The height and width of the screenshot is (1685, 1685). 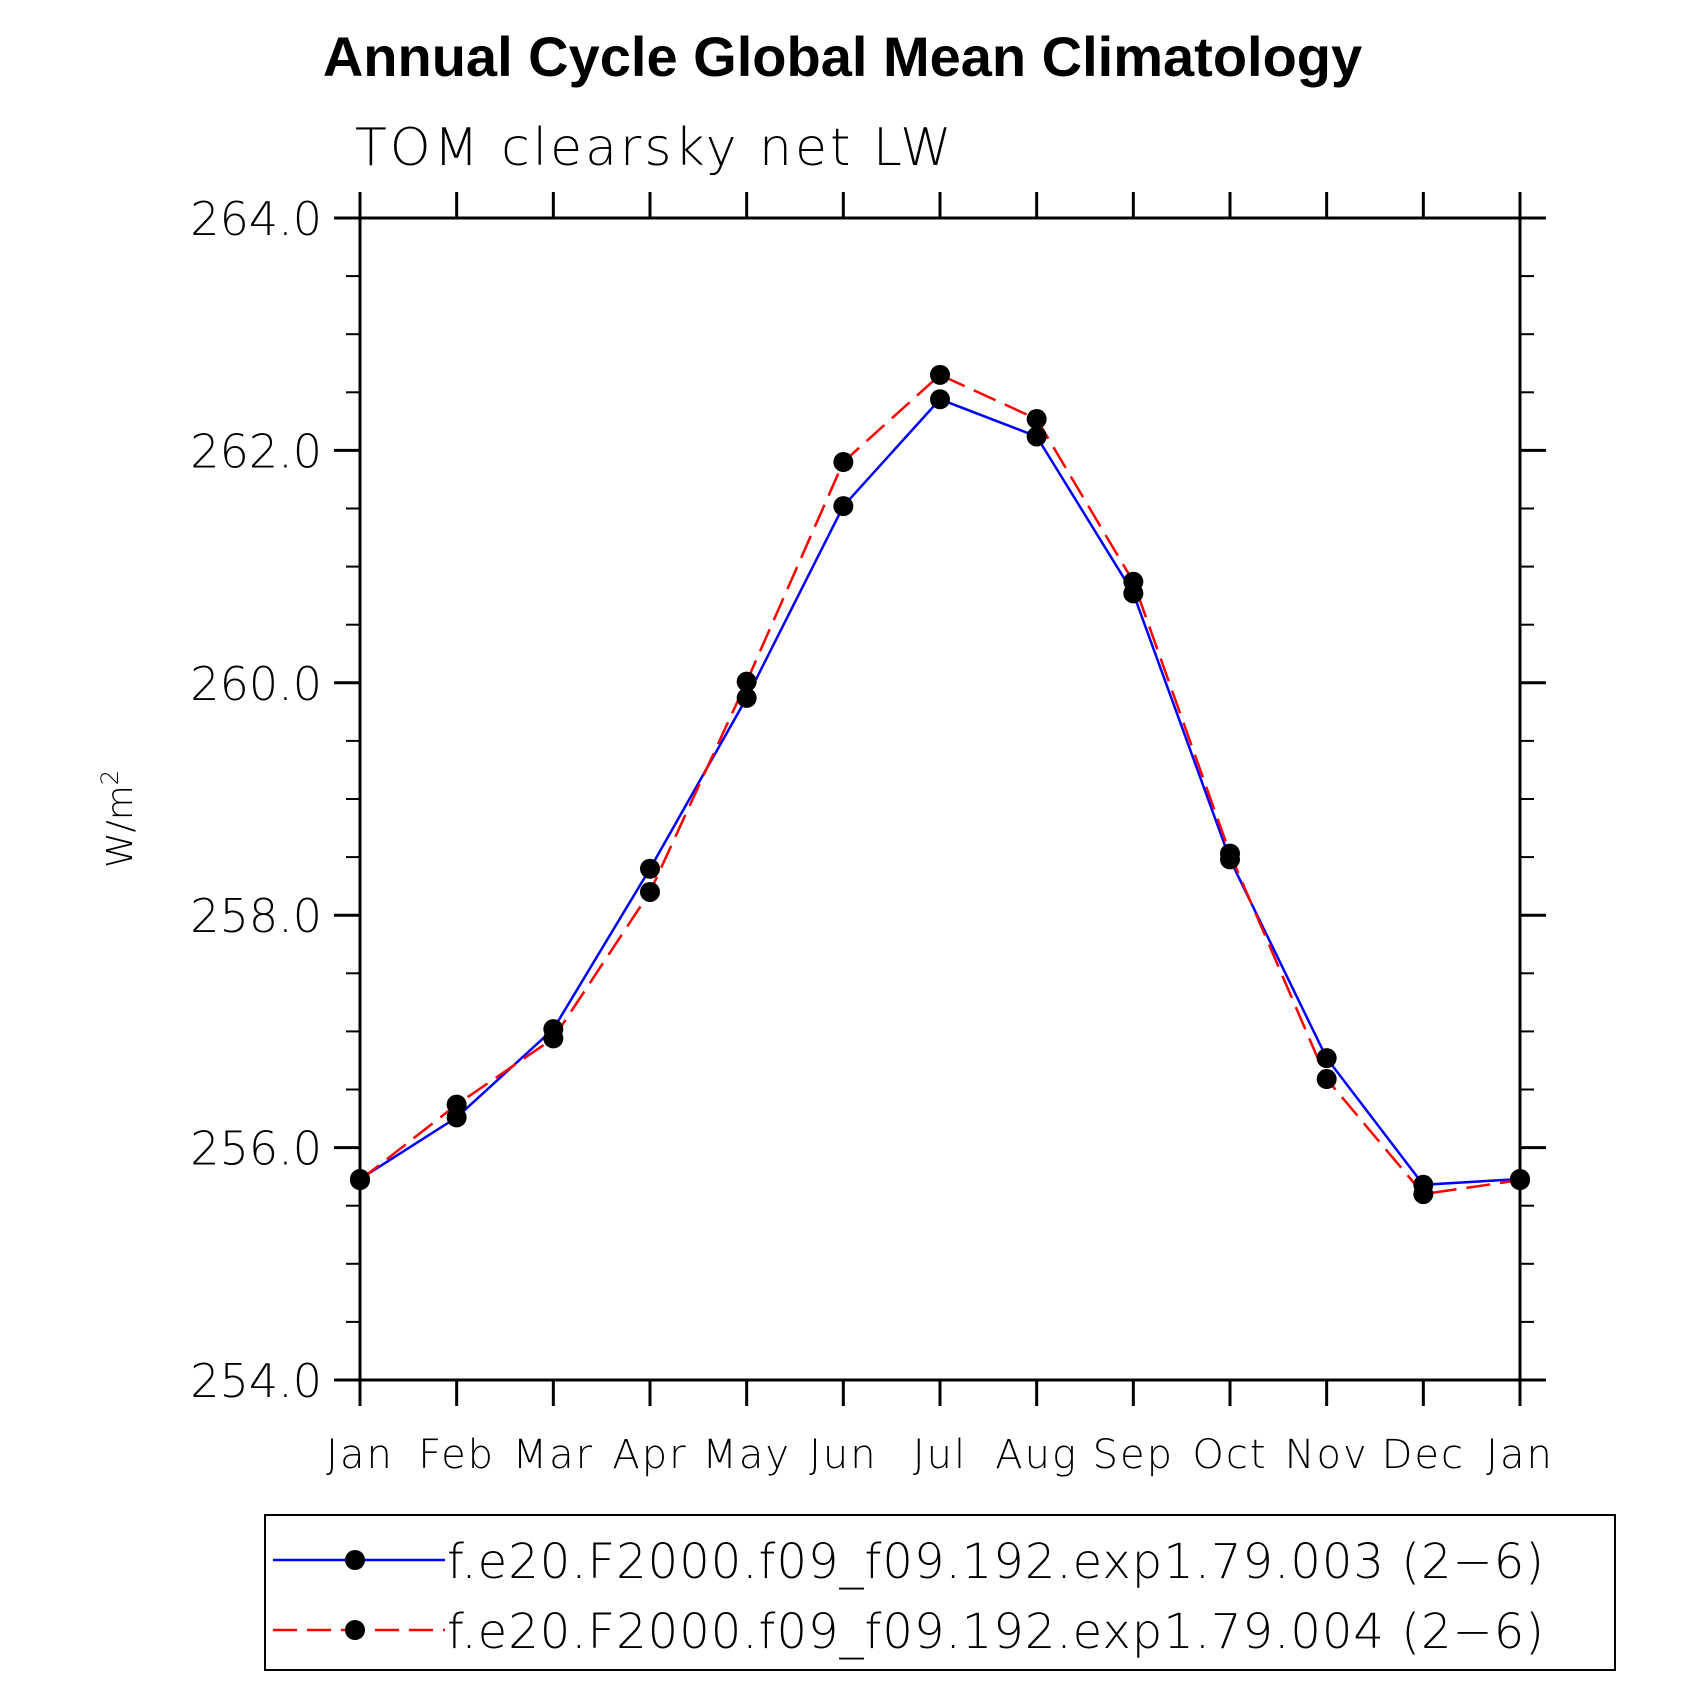 What do you see at coordinates (843, 1455) in the screenshot?
I see `x-tick-label: Jun` at bounding box center [843, 1455].